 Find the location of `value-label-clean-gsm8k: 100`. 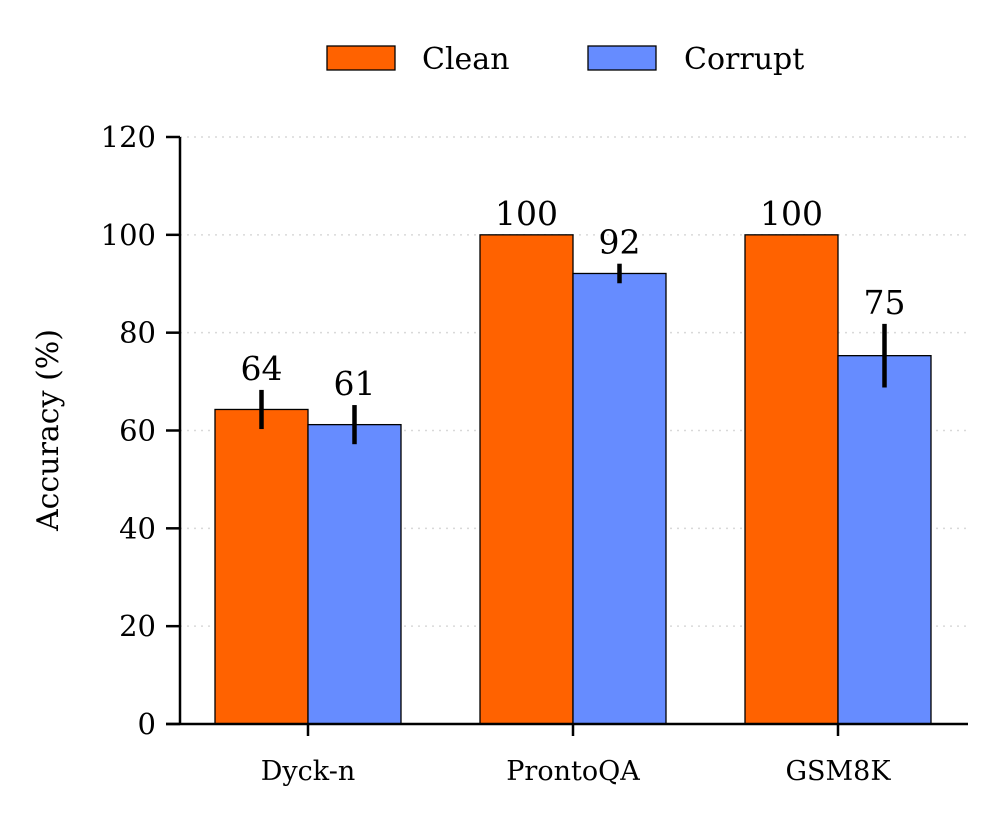

value-label-clean-gsm8k: 100 is located at coordinates (791, 213).